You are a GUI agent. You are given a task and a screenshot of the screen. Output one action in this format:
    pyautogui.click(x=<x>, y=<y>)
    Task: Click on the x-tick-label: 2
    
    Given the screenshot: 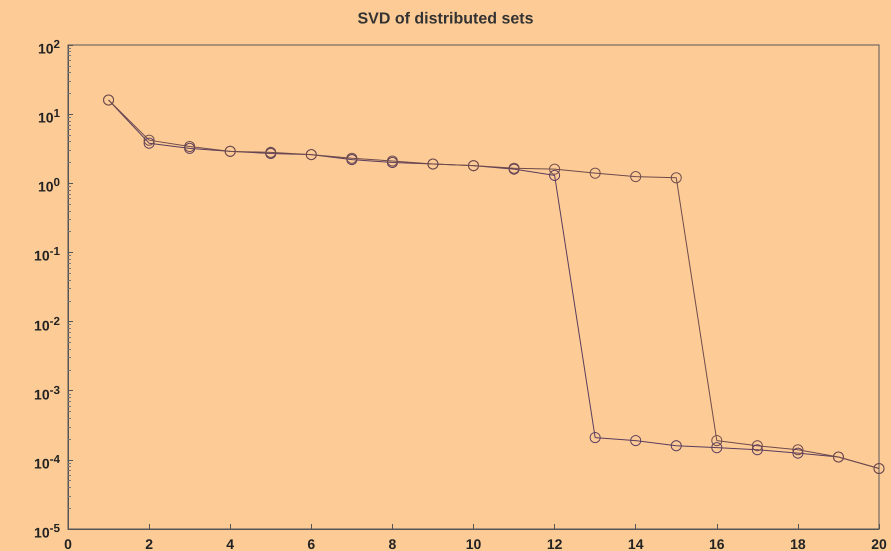 What is the action you would take?
    pyautogui.click(x=149, y=543)
    